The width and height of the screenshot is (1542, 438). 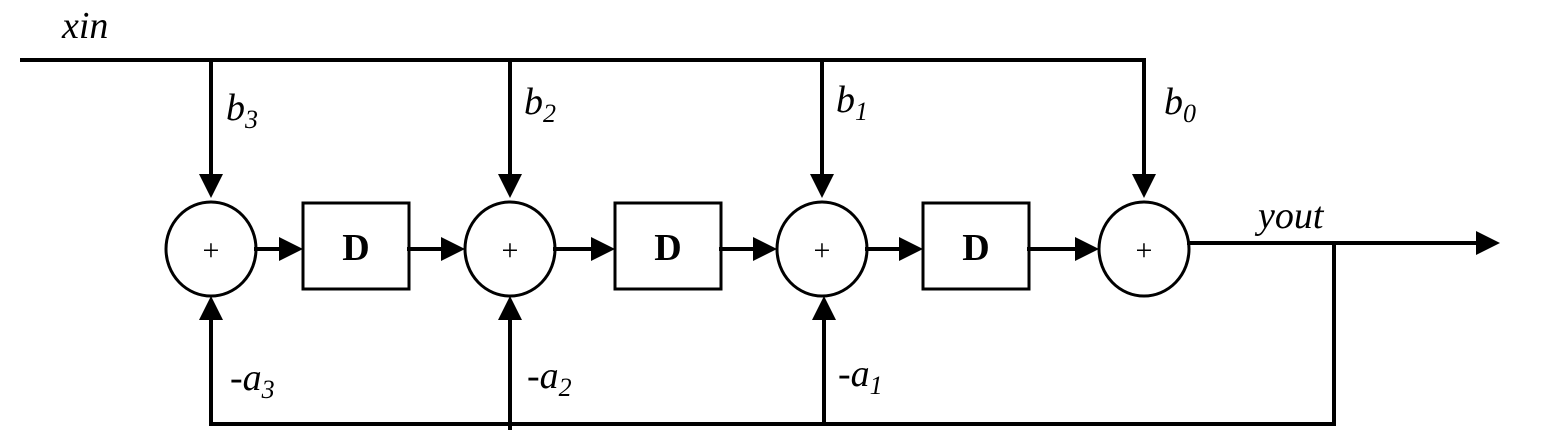 What do you see at coordinates (242, 110) in the screenshot?
I see `coef-b3: b3` at bounding box center [242, 110].